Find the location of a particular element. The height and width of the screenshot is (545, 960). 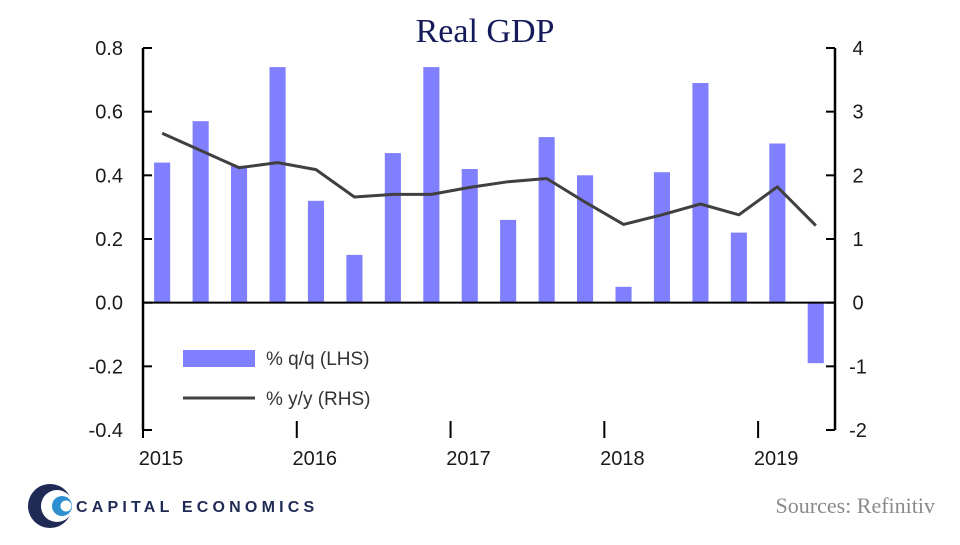

bar-2019-q2 is located at coordinates (816, 333).